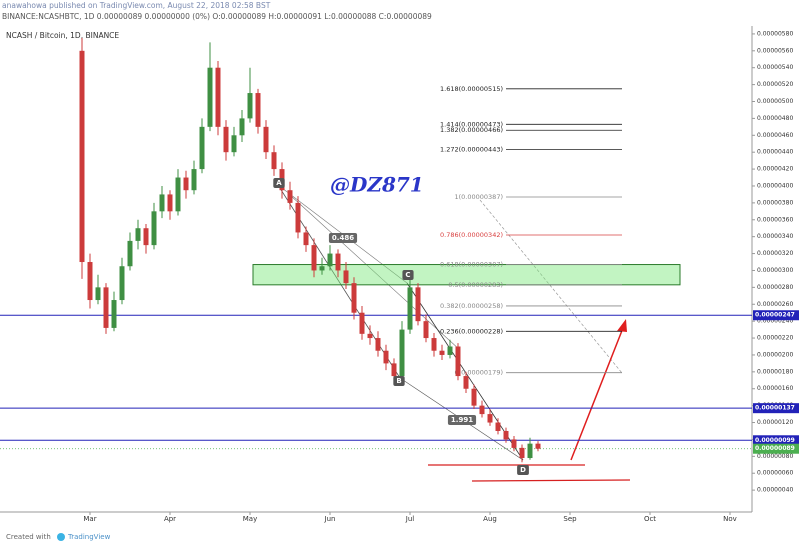 Image resolution: width=800 pixels, height=546 pixels. Describe the element at coordinates (471, 124) in the screenshot. I see `fib-label: 1.414(0.00000473)` at that location.